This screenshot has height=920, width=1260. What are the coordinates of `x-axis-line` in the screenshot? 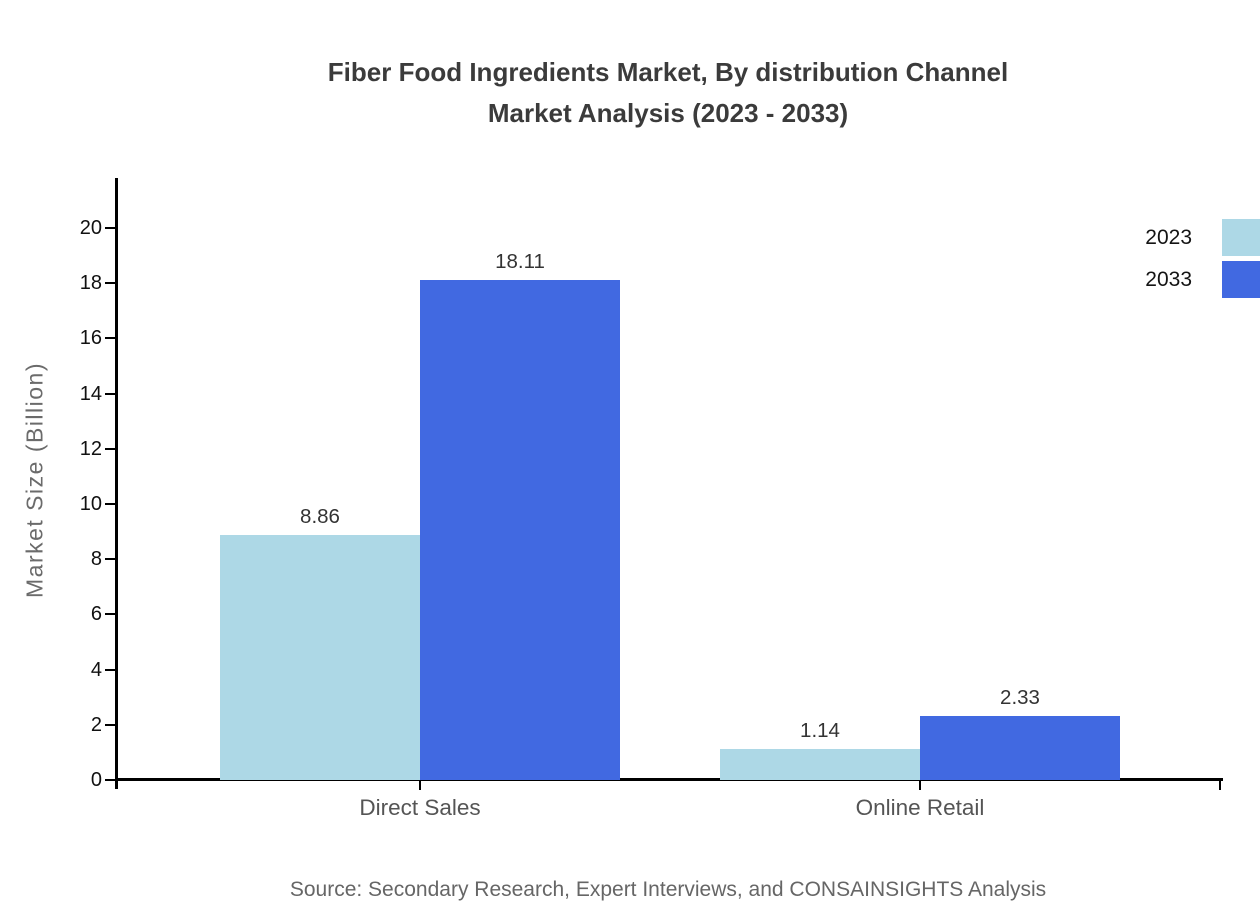 It's located at (669, 779).